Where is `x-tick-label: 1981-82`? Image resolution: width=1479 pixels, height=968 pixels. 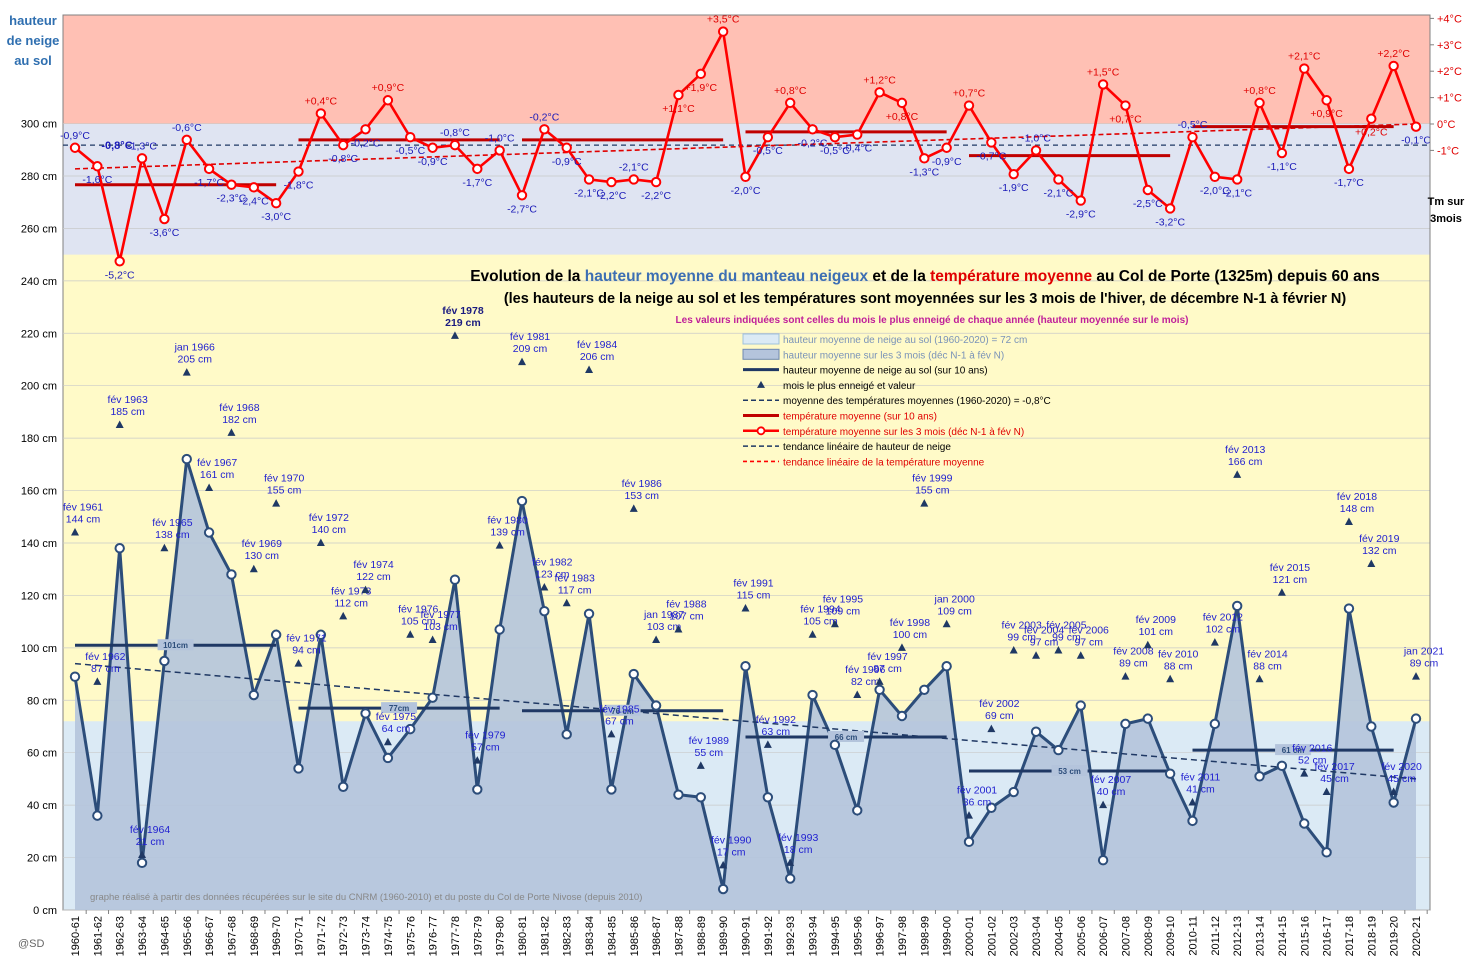 x-tick-label: 1981-82 is located at coordinates (545, 936).